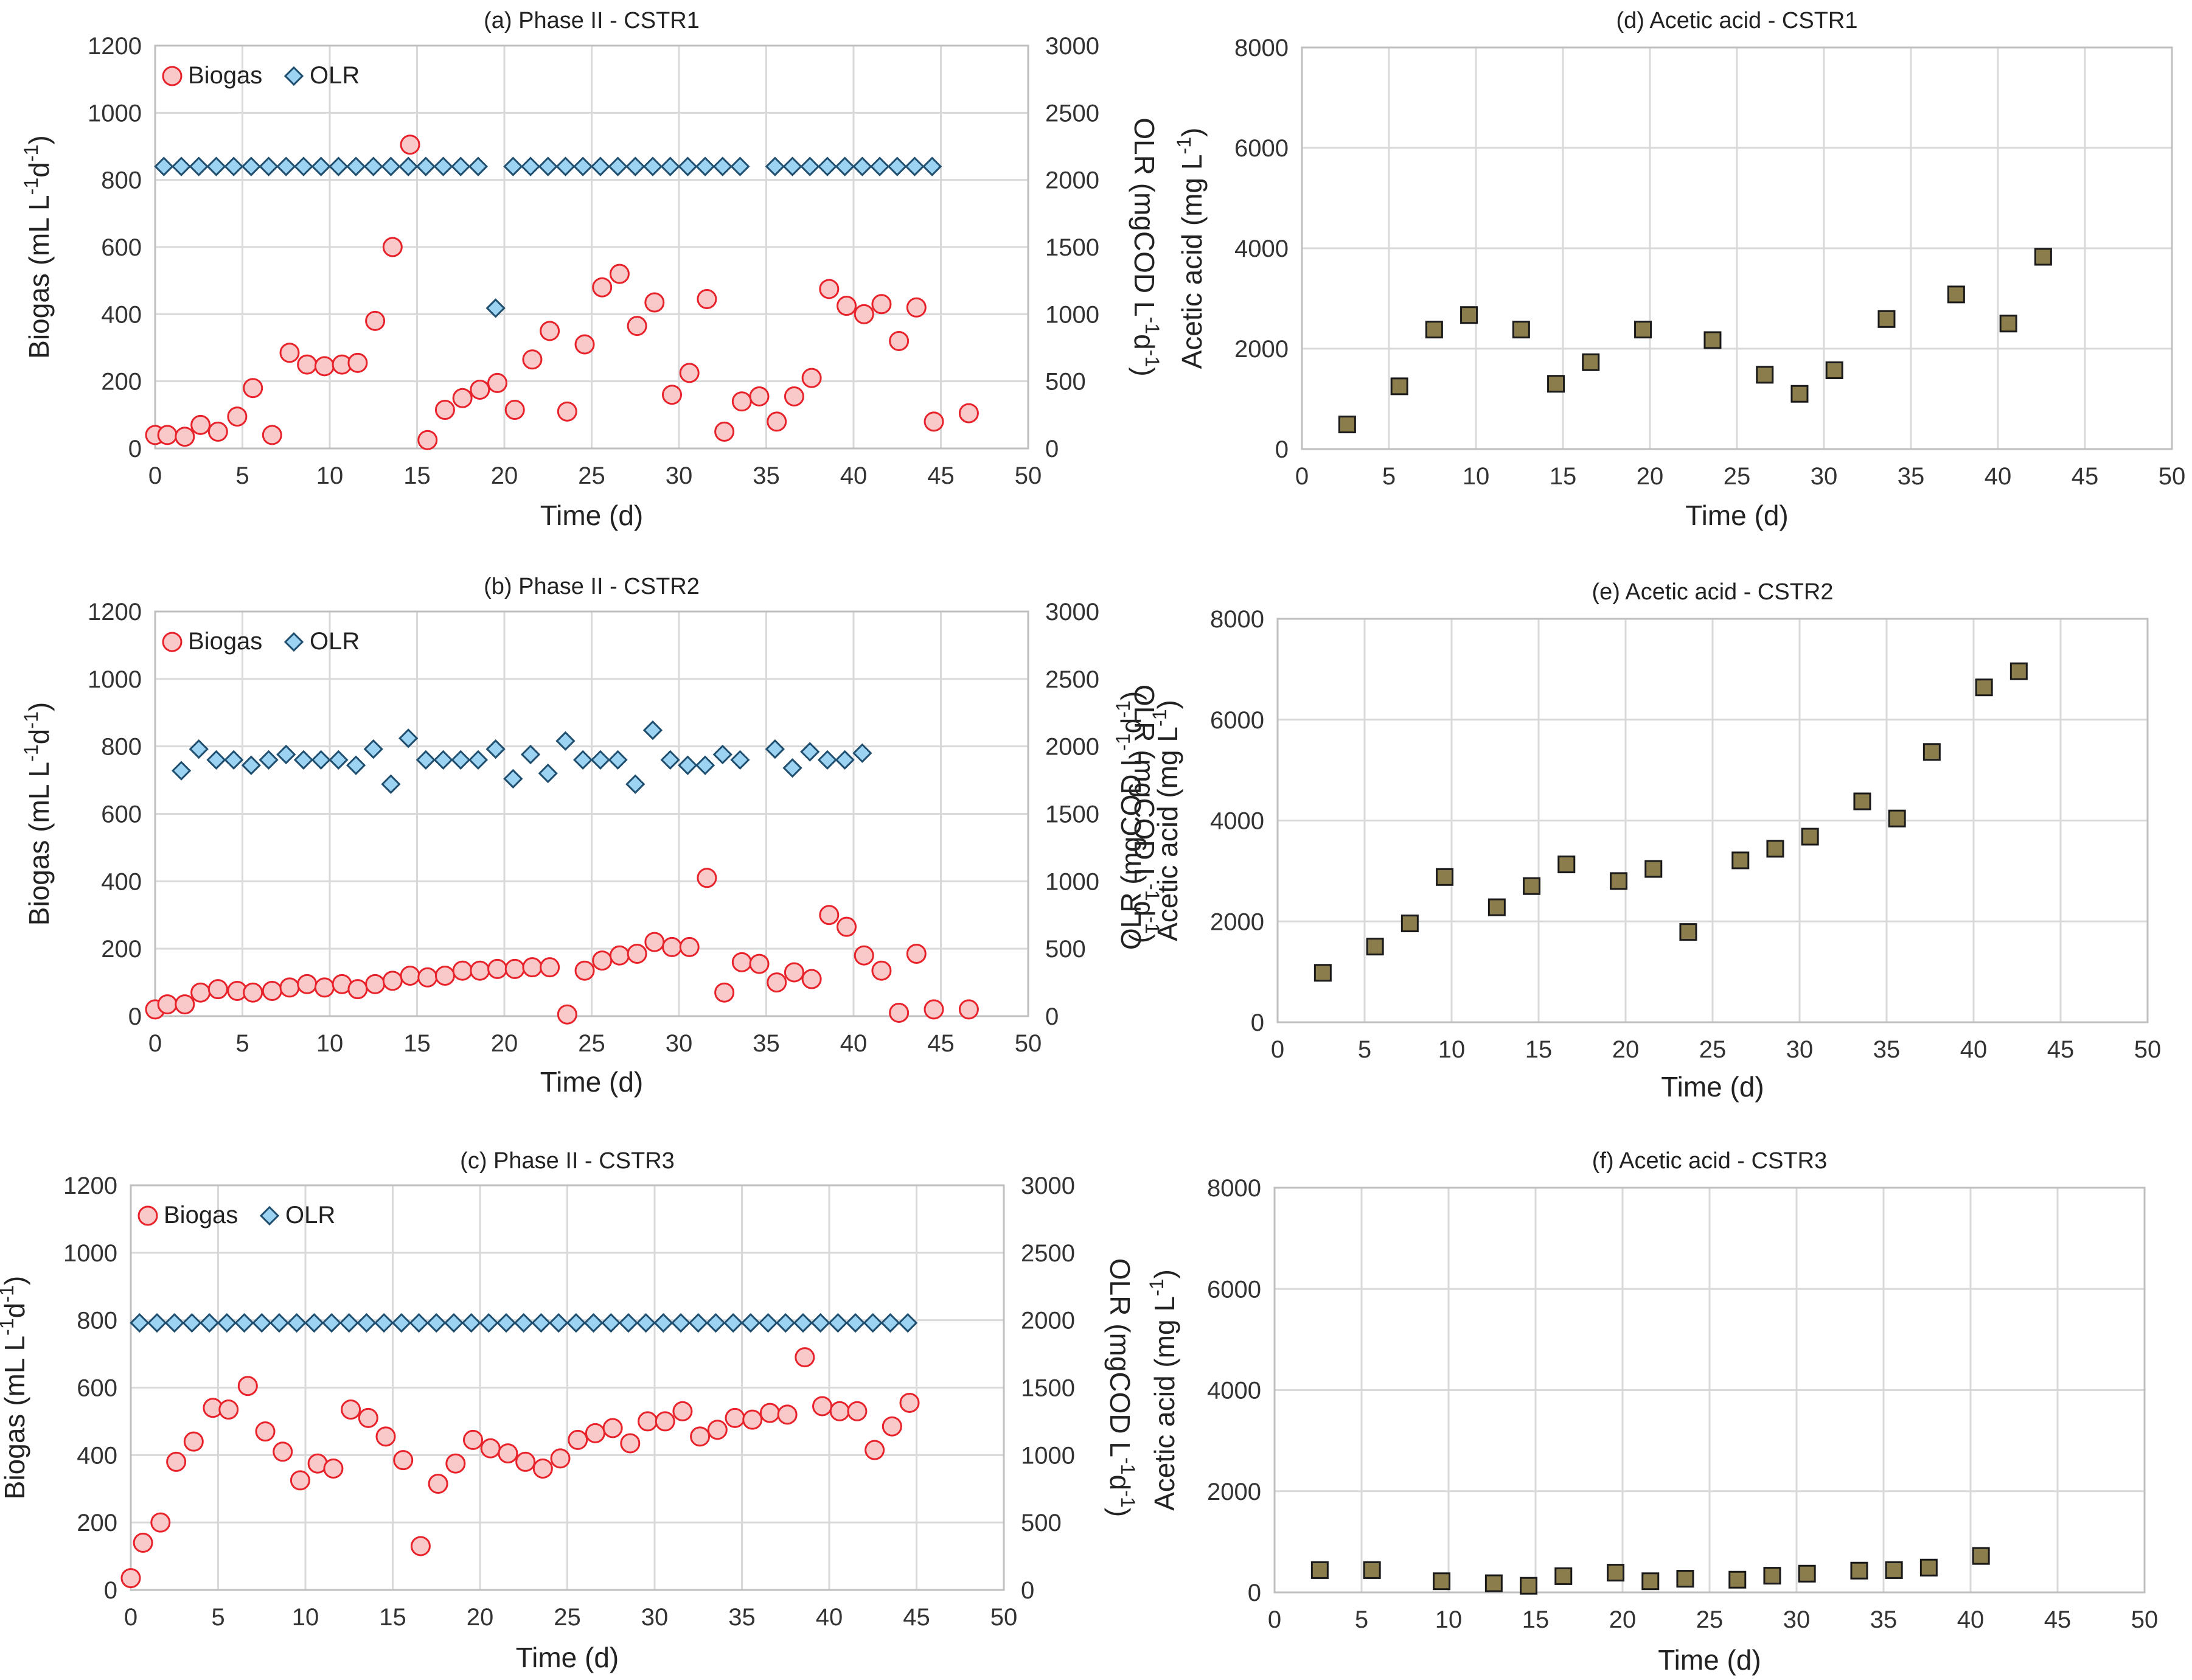 The height and width of the screenshot is (1680, 2192). Describe the element at coordinates (1254, 1593) in the screenshot. I see `y-tick-label: 0` at that location.